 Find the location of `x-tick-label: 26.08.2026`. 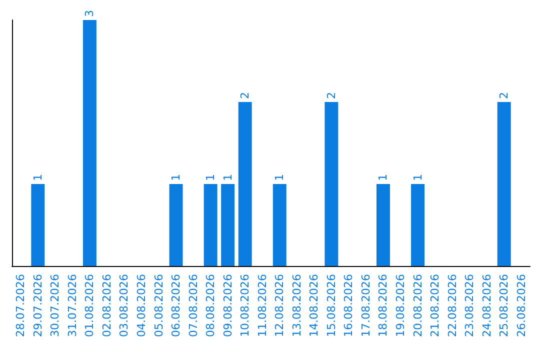

x-tick-label: 26.08.2026 is located at coordinates (521, 306).